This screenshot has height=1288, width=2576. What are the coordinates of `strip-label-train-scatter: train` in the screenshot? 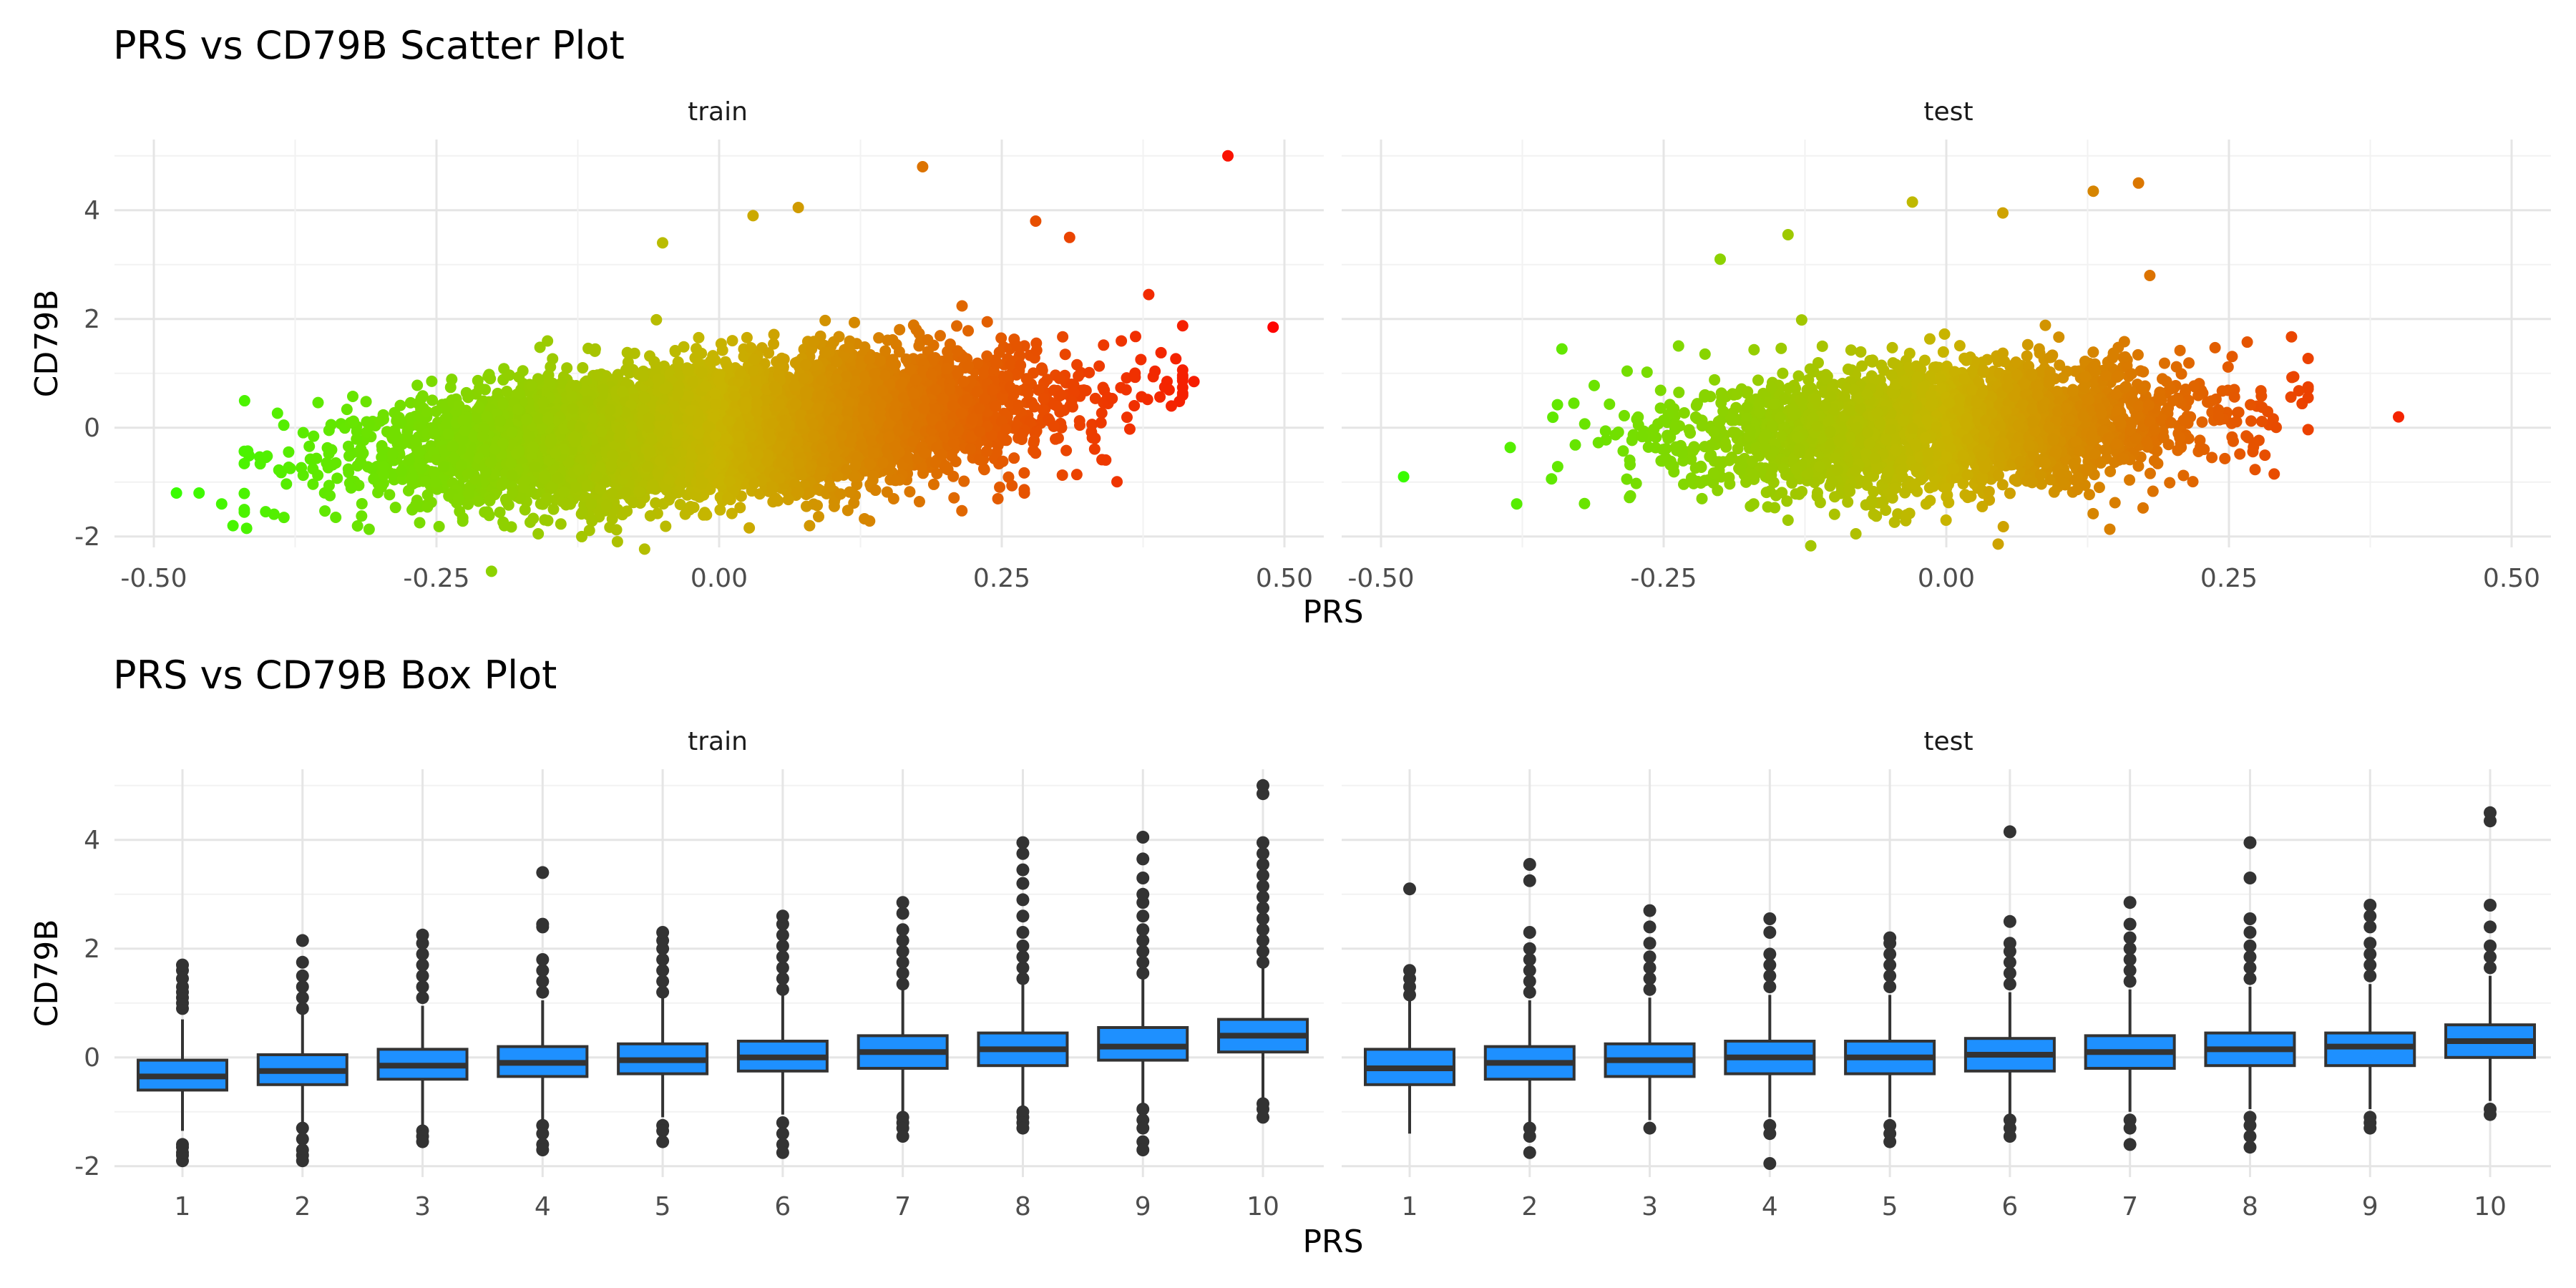 It's located at (718, 112).